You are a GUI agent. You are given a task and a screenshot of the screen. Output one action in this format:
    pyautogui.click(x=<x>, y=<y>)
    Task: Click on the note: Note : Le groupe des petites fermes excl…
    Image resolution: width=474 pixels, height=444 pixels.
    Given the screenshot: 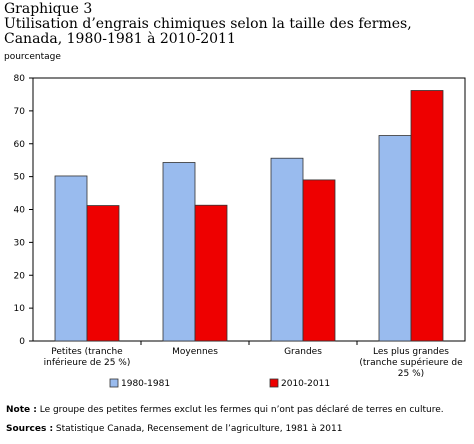 What is the action you would take?
    pyautogui.click(x=225, y=410)
    